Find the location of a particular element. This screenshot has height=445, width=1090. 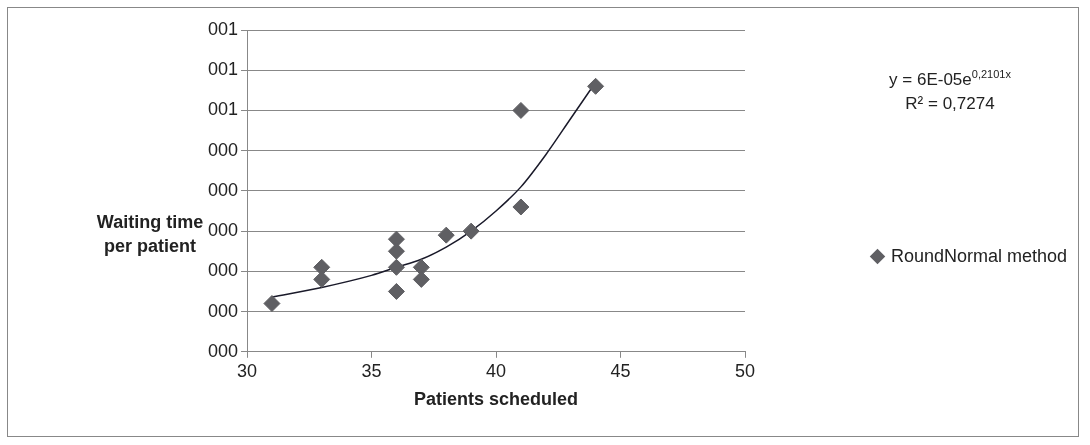

x-tick-label: 30 is located at coordinates (247, 370).